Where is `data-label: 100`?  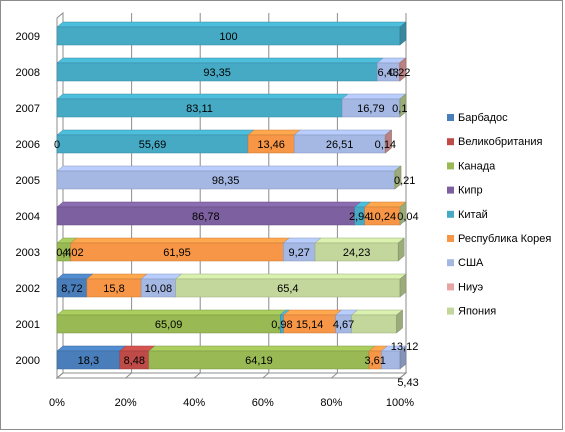
data-label: 100 is located at coordinates (228, 37).